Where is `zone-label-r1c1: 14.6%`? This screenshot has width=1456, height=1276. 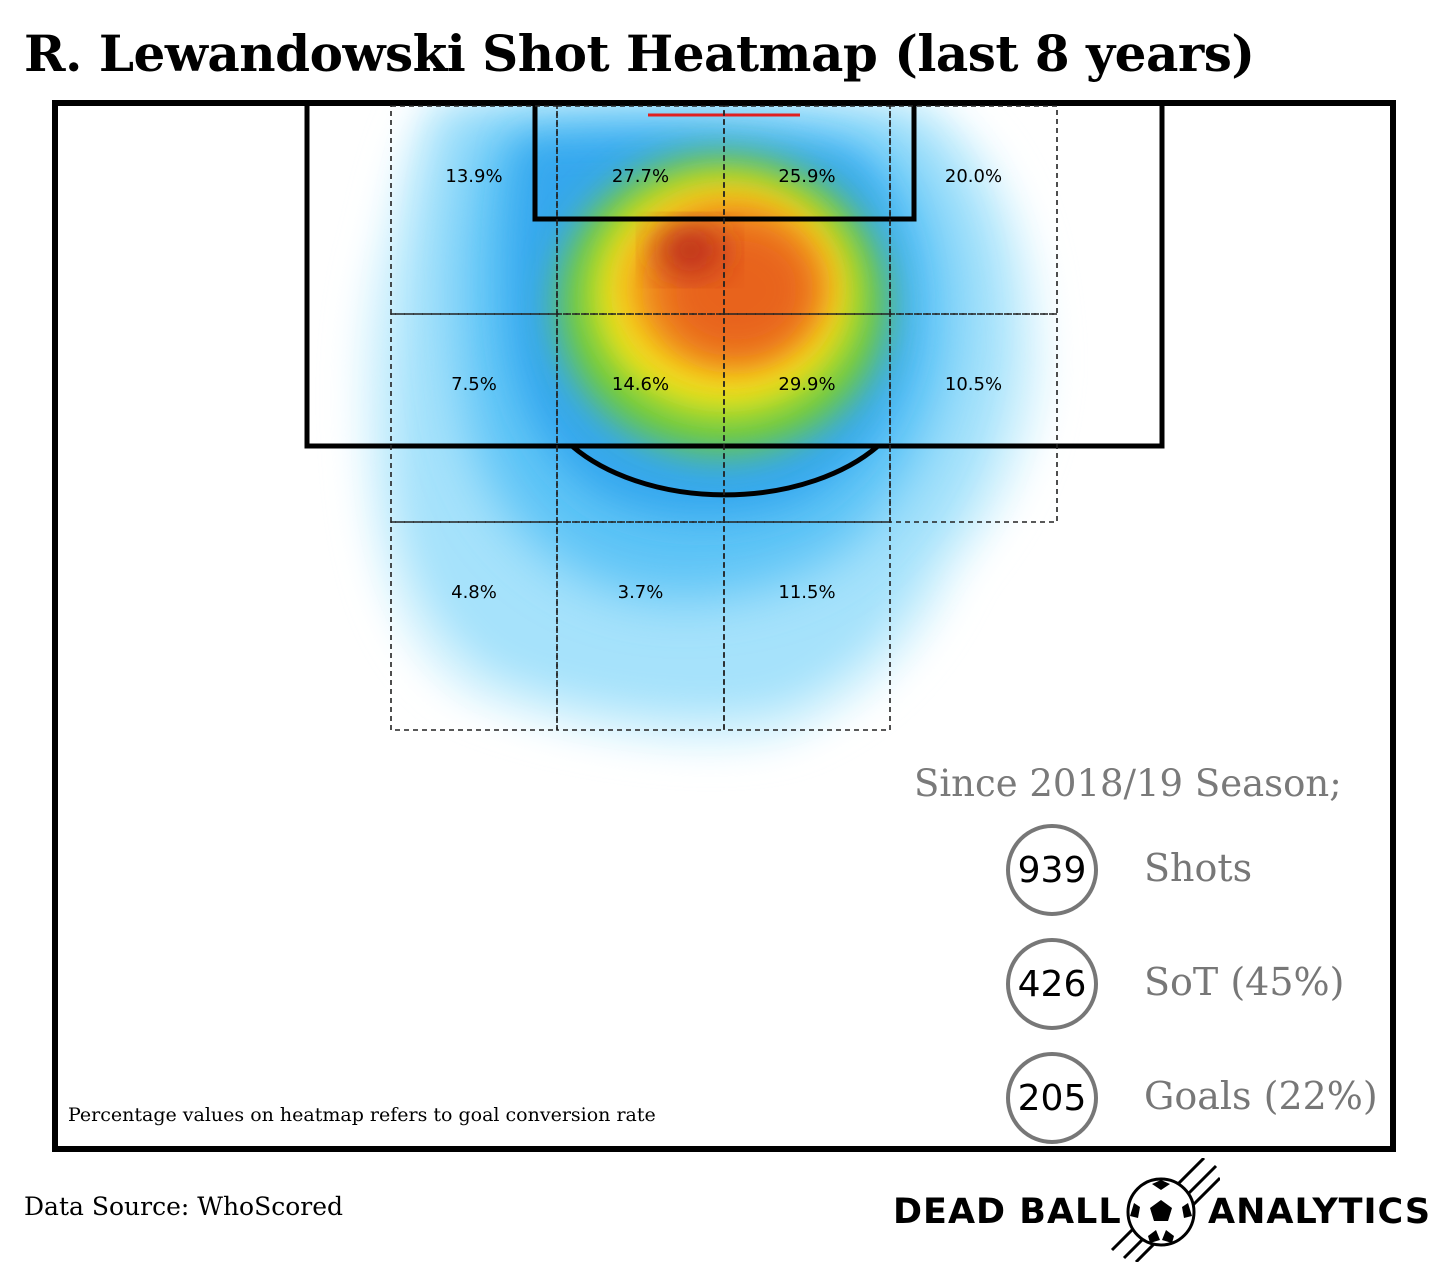 zone-label-r1c1: 14.6% is located at coordinates (640, 384).